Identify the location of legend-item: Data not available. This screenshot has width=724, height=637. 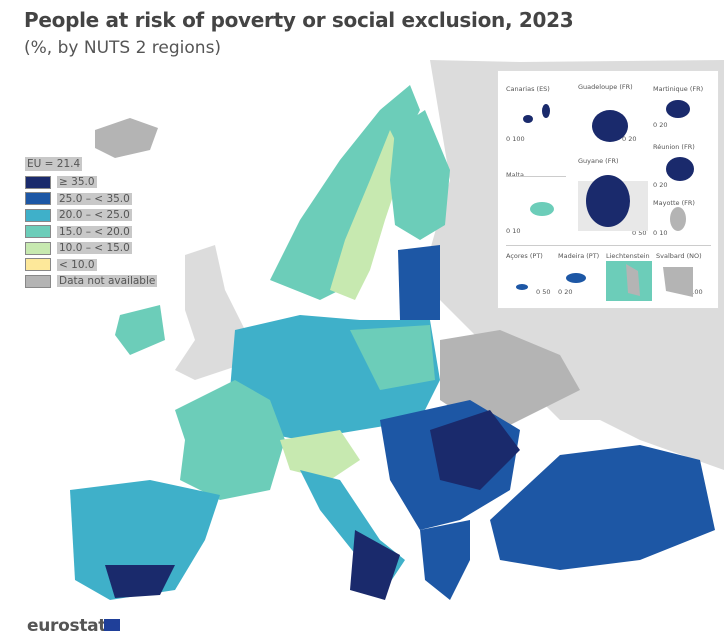
(91, 281).